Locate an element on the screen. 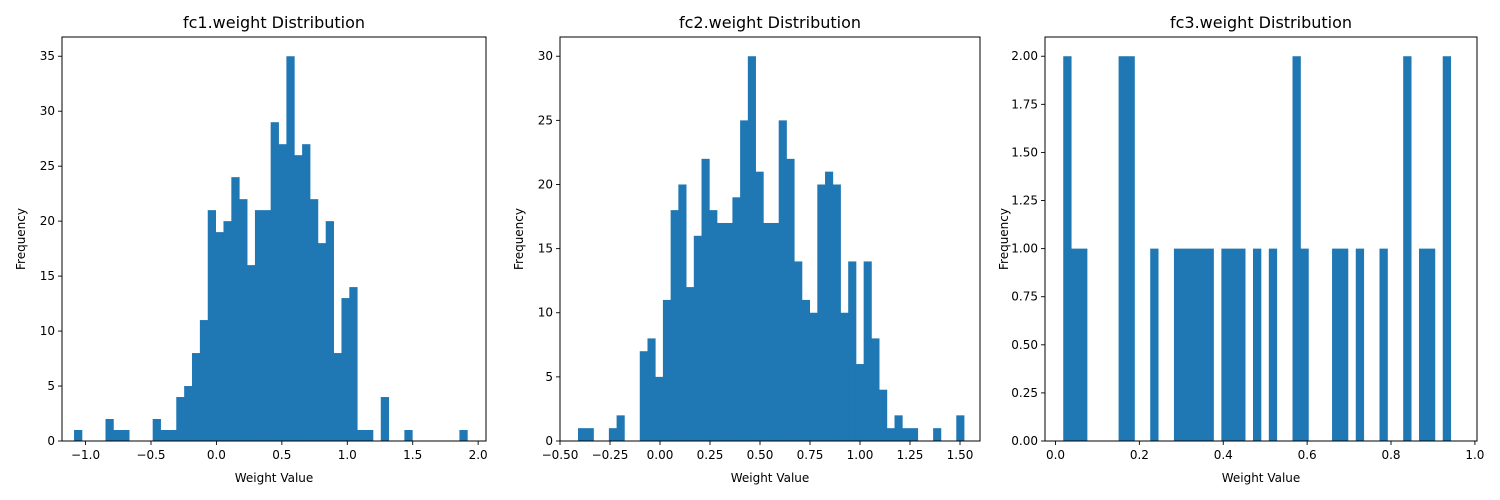 Image resolution: width=1500 pixels, height=500 pixels. x-tick-label: −0.50 is located at coordinates (560, 455).